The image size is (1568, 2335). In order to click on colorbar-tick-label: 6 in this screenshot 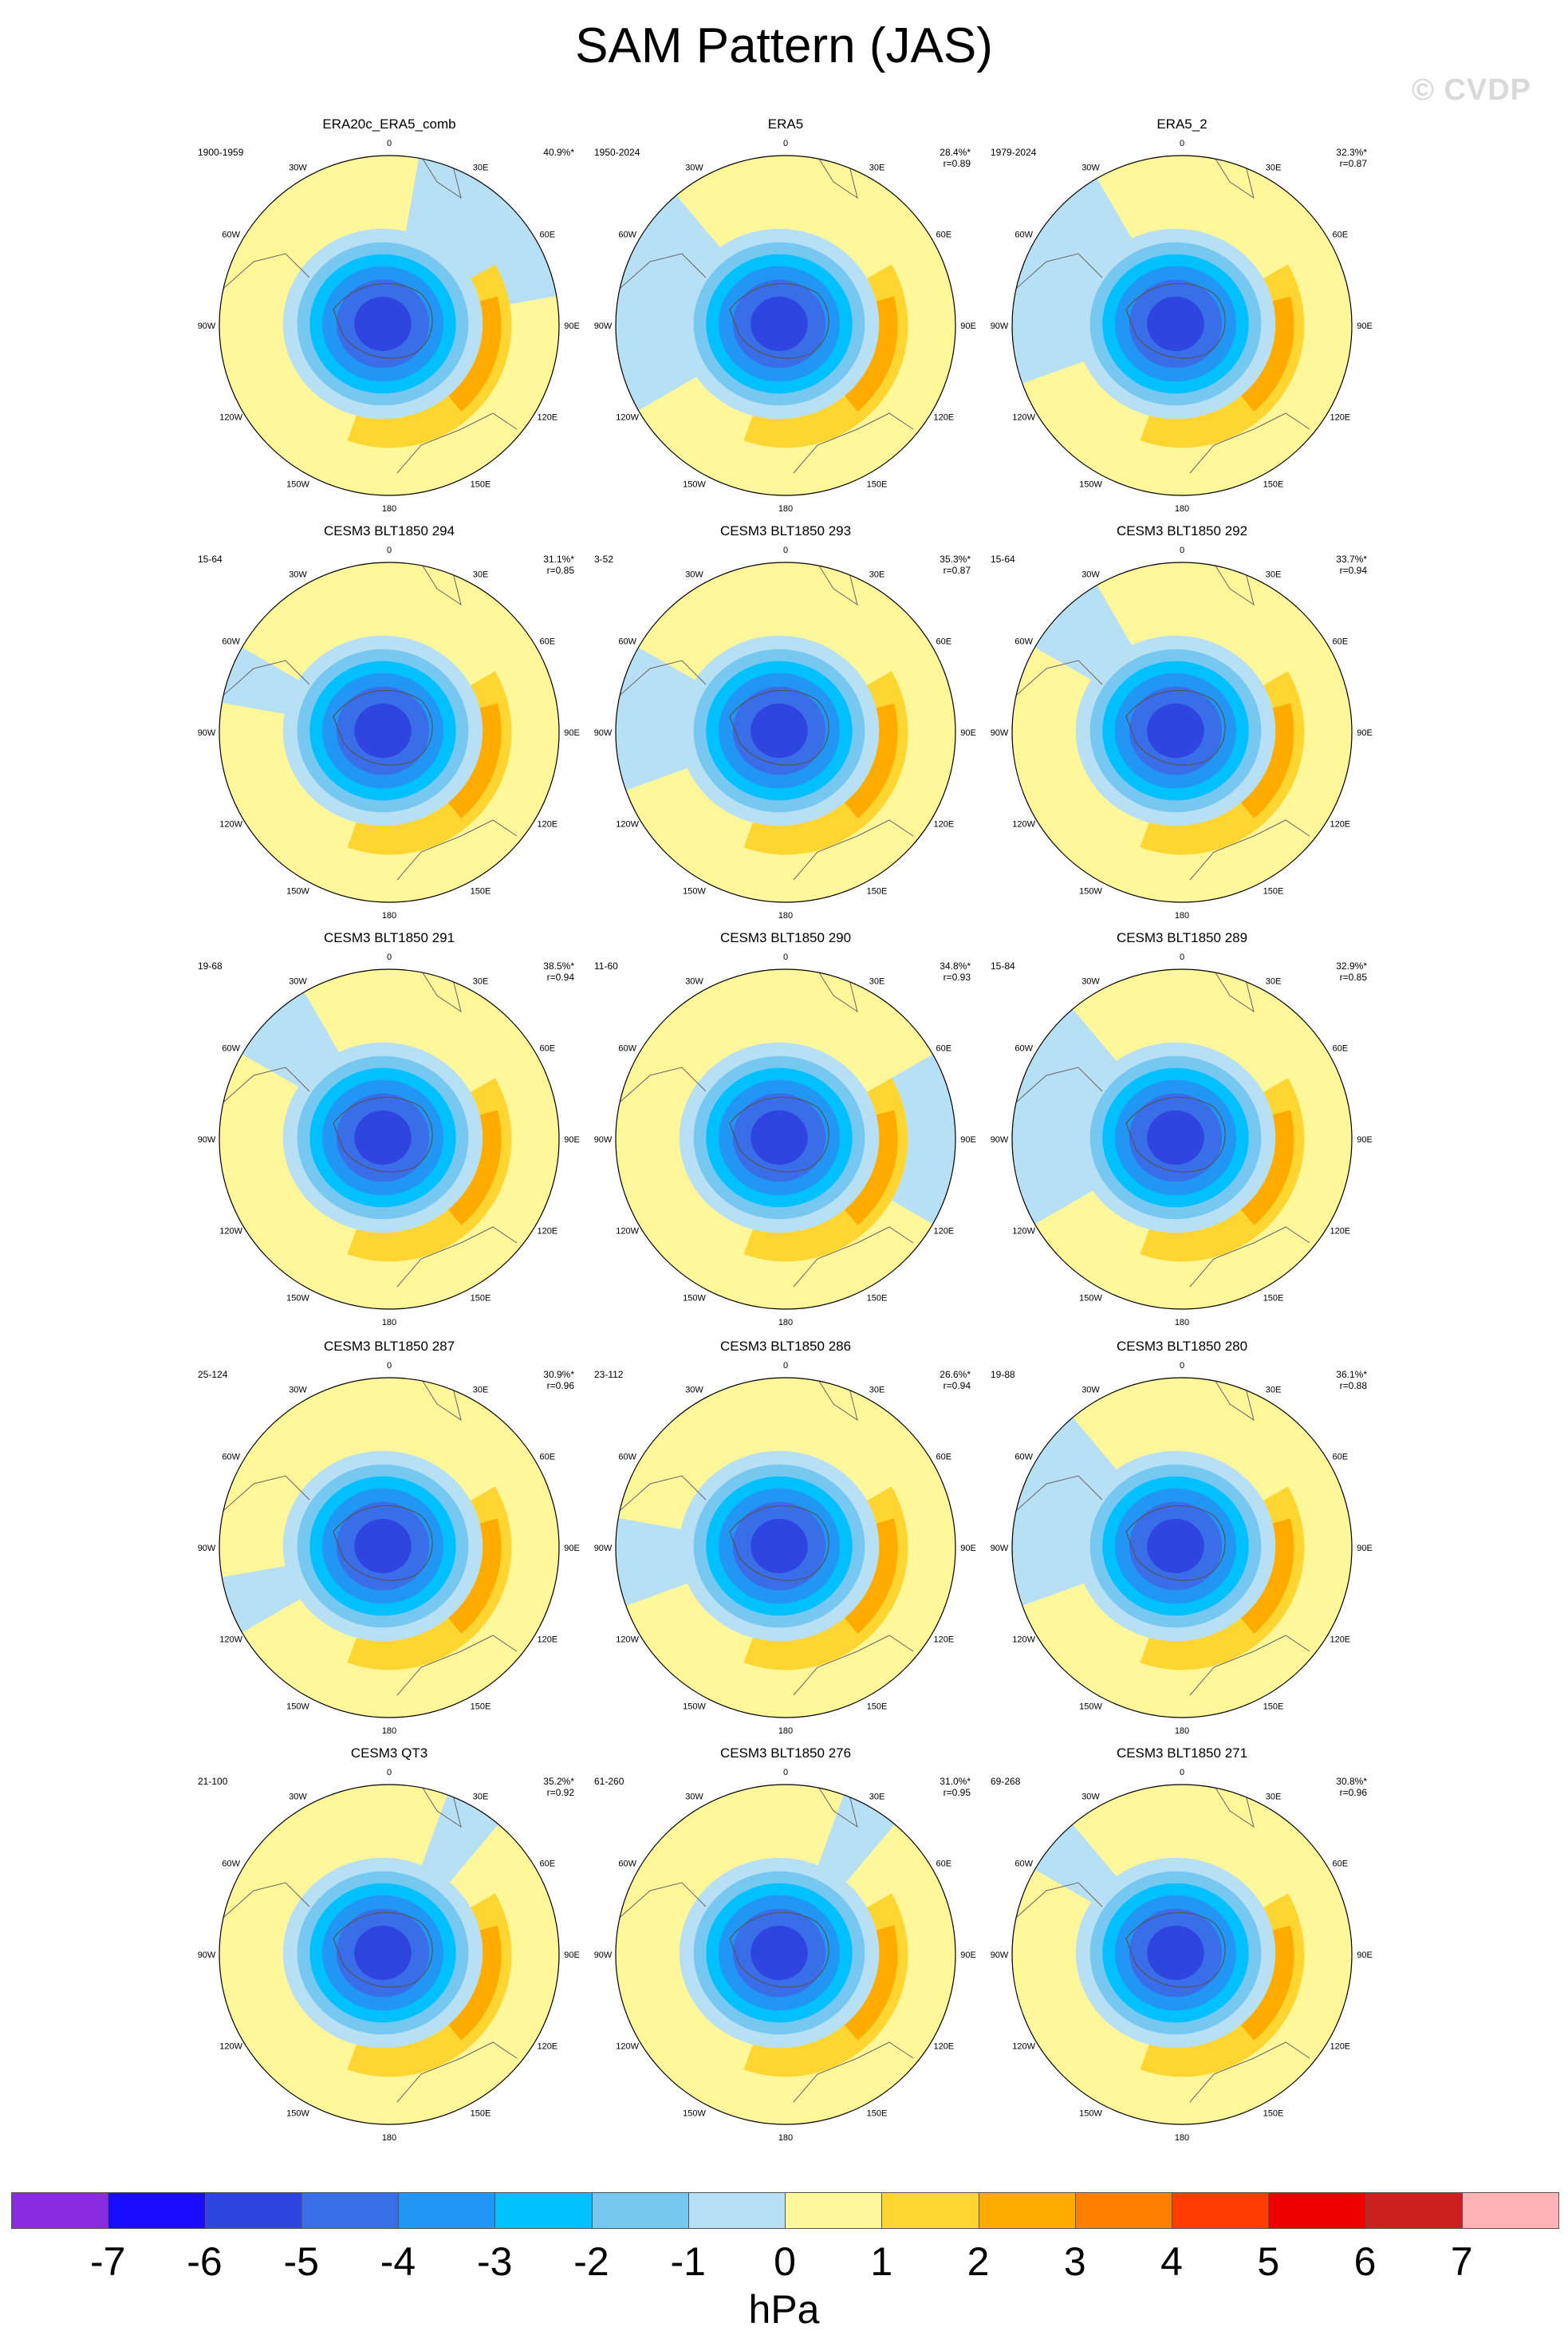, I will do `click(1365, 2261)`.